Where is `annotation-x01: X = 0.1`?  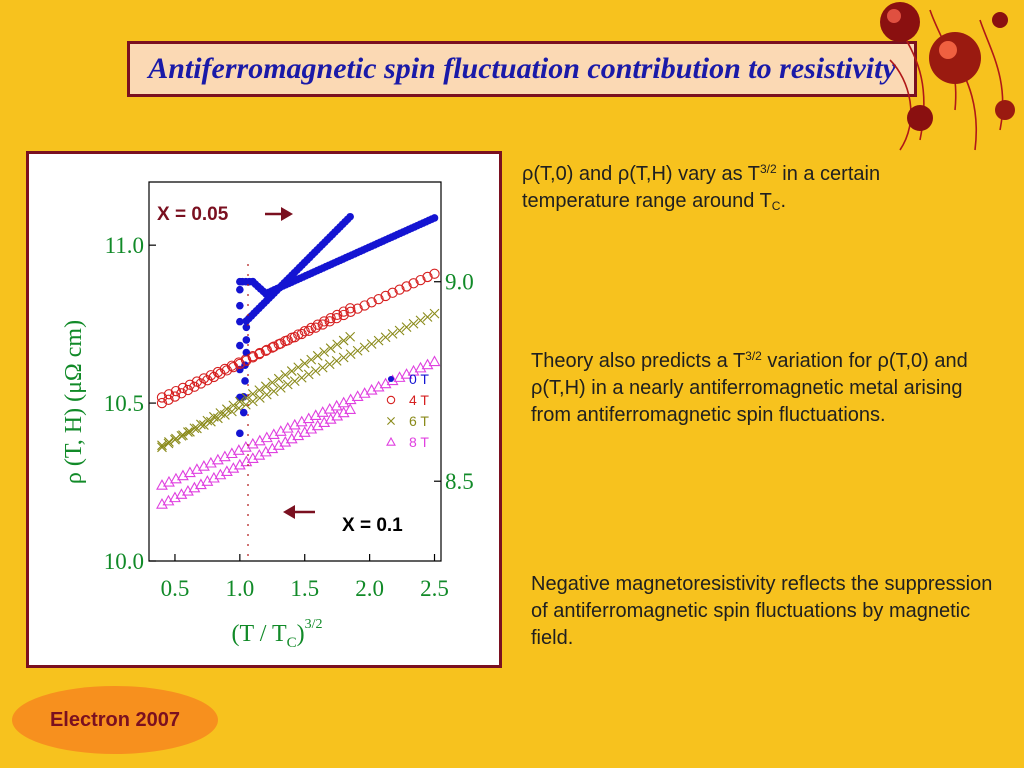 annotation-x01: X = 0.1 is located at coordinates (372, 525).